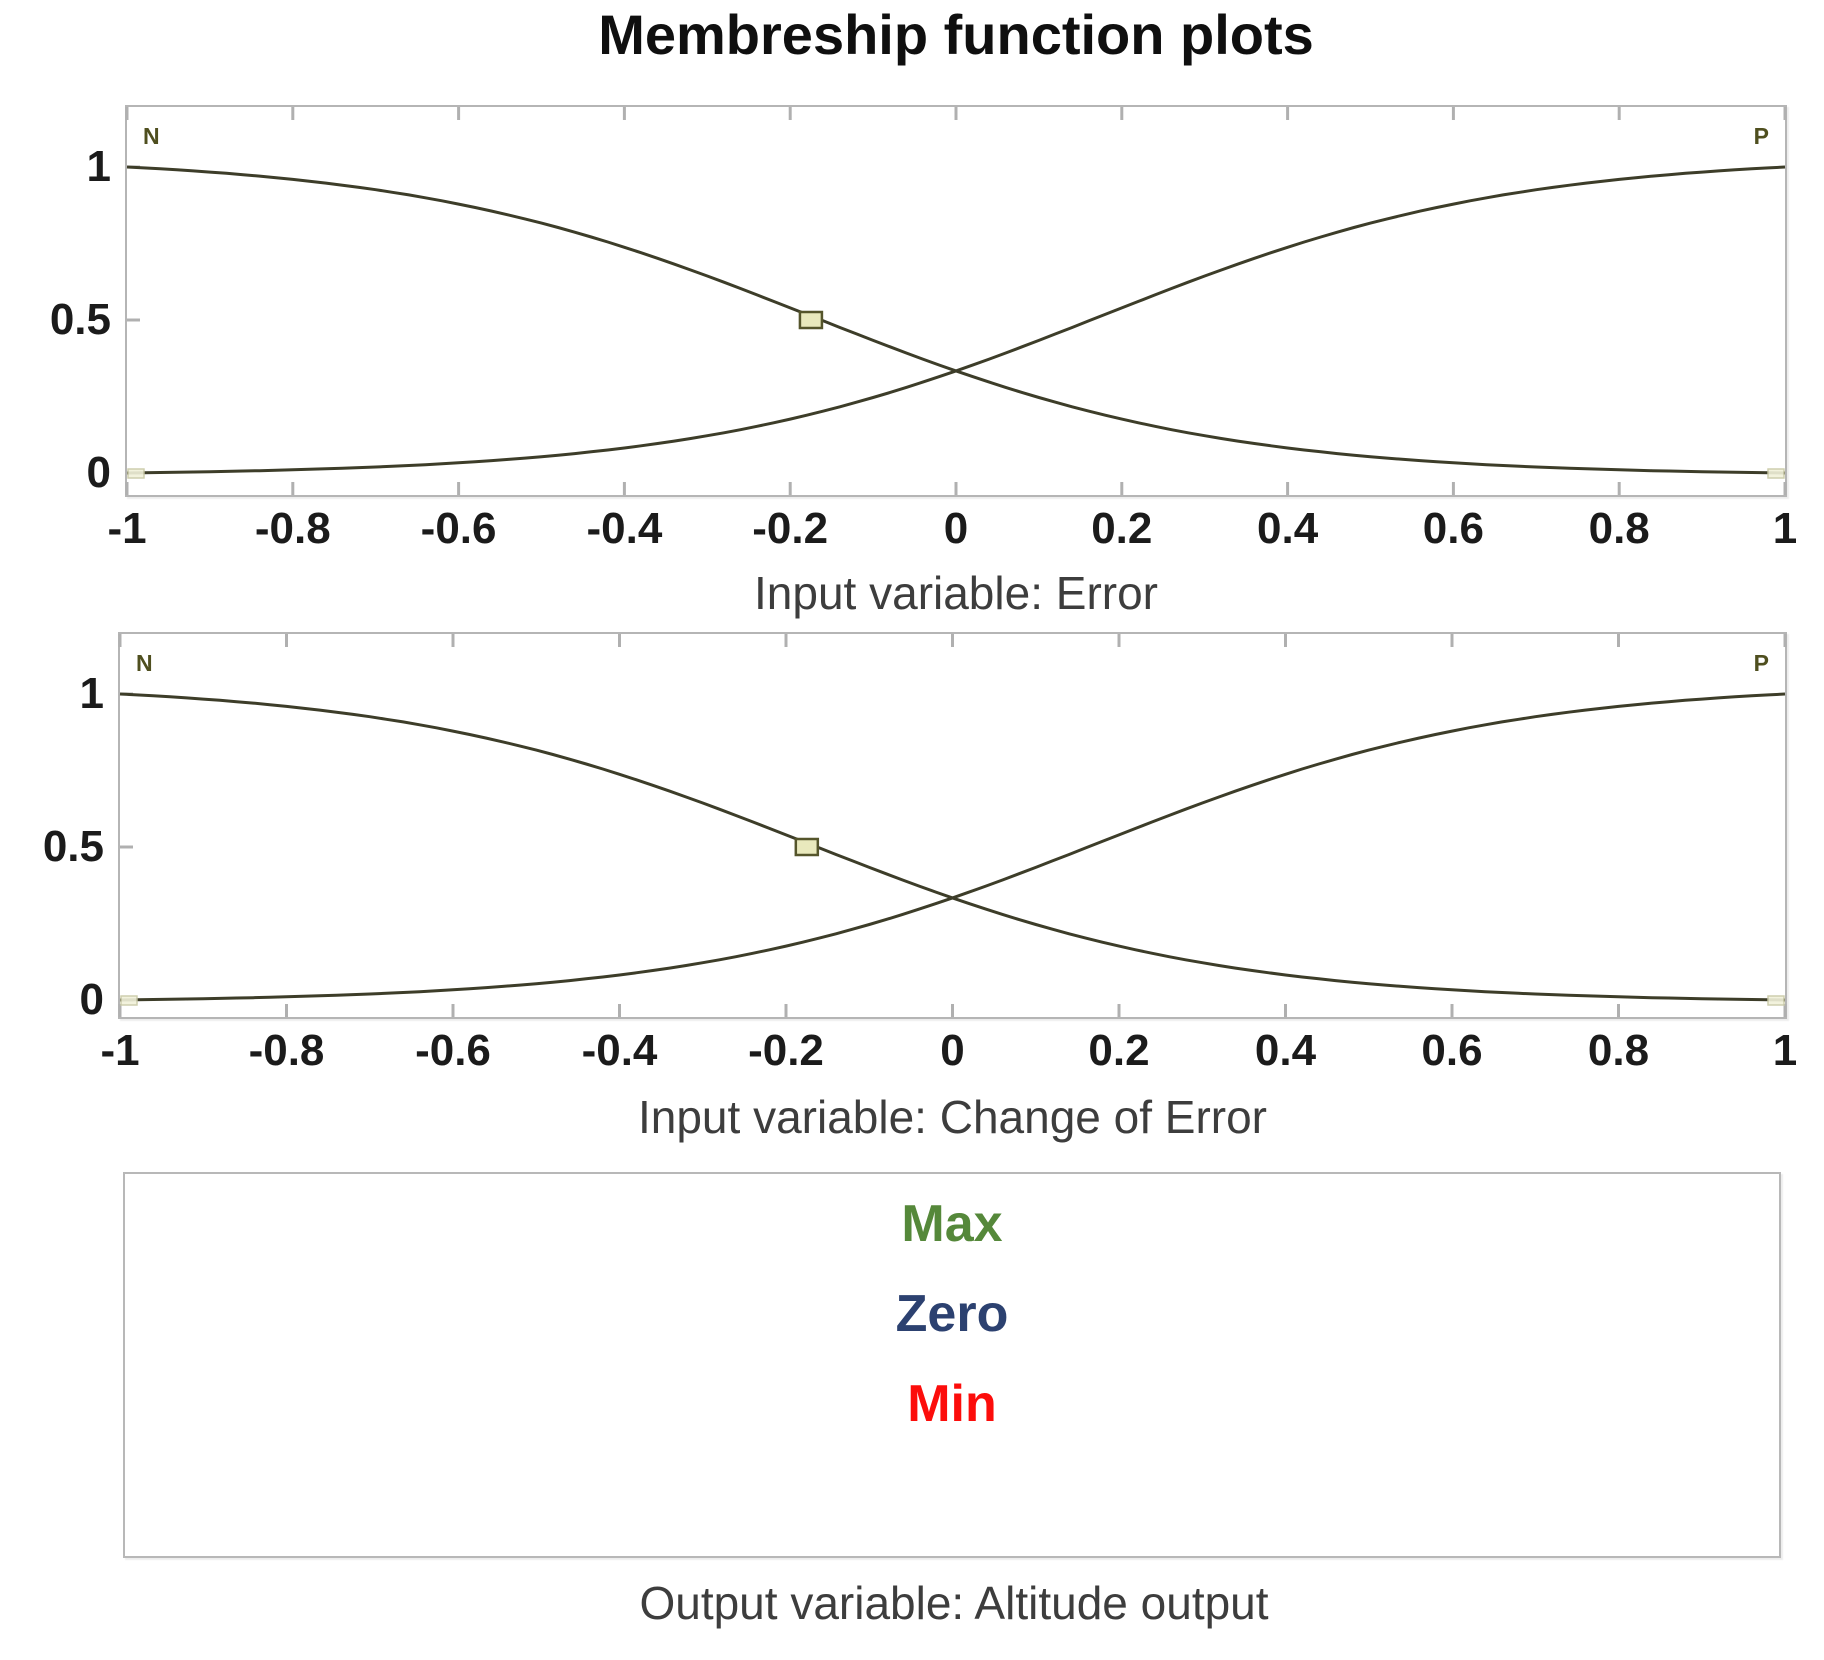 Image resolution: width=1824 pixels, height=1660 pixels. What do you see at coordinates (952, 1314) in the screenshot?
I see `output-mf-label-zero: Zero` at bounding box center [952, 1314].